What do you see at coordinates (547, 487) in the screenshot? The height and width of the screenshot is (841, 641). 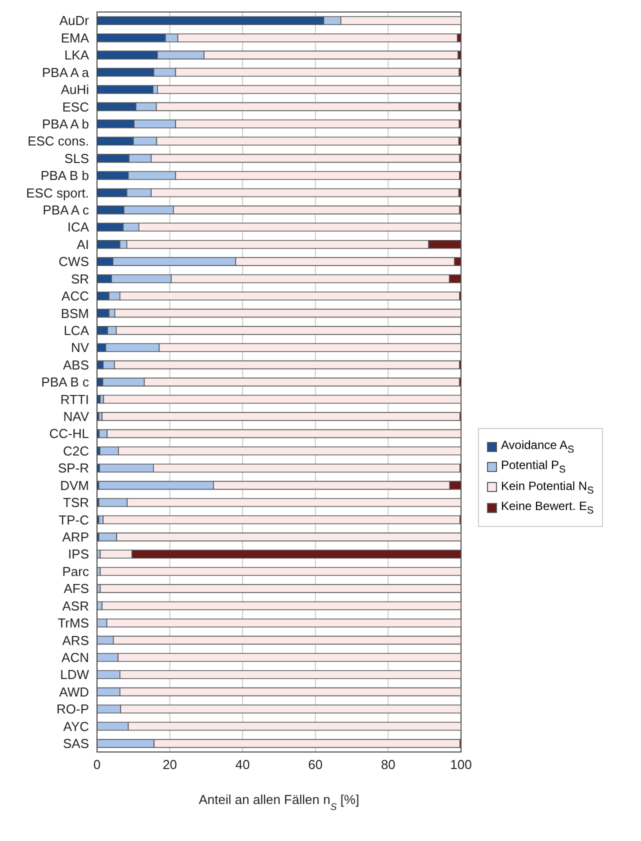 I see `legend-label: Kein Potential N$_{S}$` at bounding box center [547, 487].